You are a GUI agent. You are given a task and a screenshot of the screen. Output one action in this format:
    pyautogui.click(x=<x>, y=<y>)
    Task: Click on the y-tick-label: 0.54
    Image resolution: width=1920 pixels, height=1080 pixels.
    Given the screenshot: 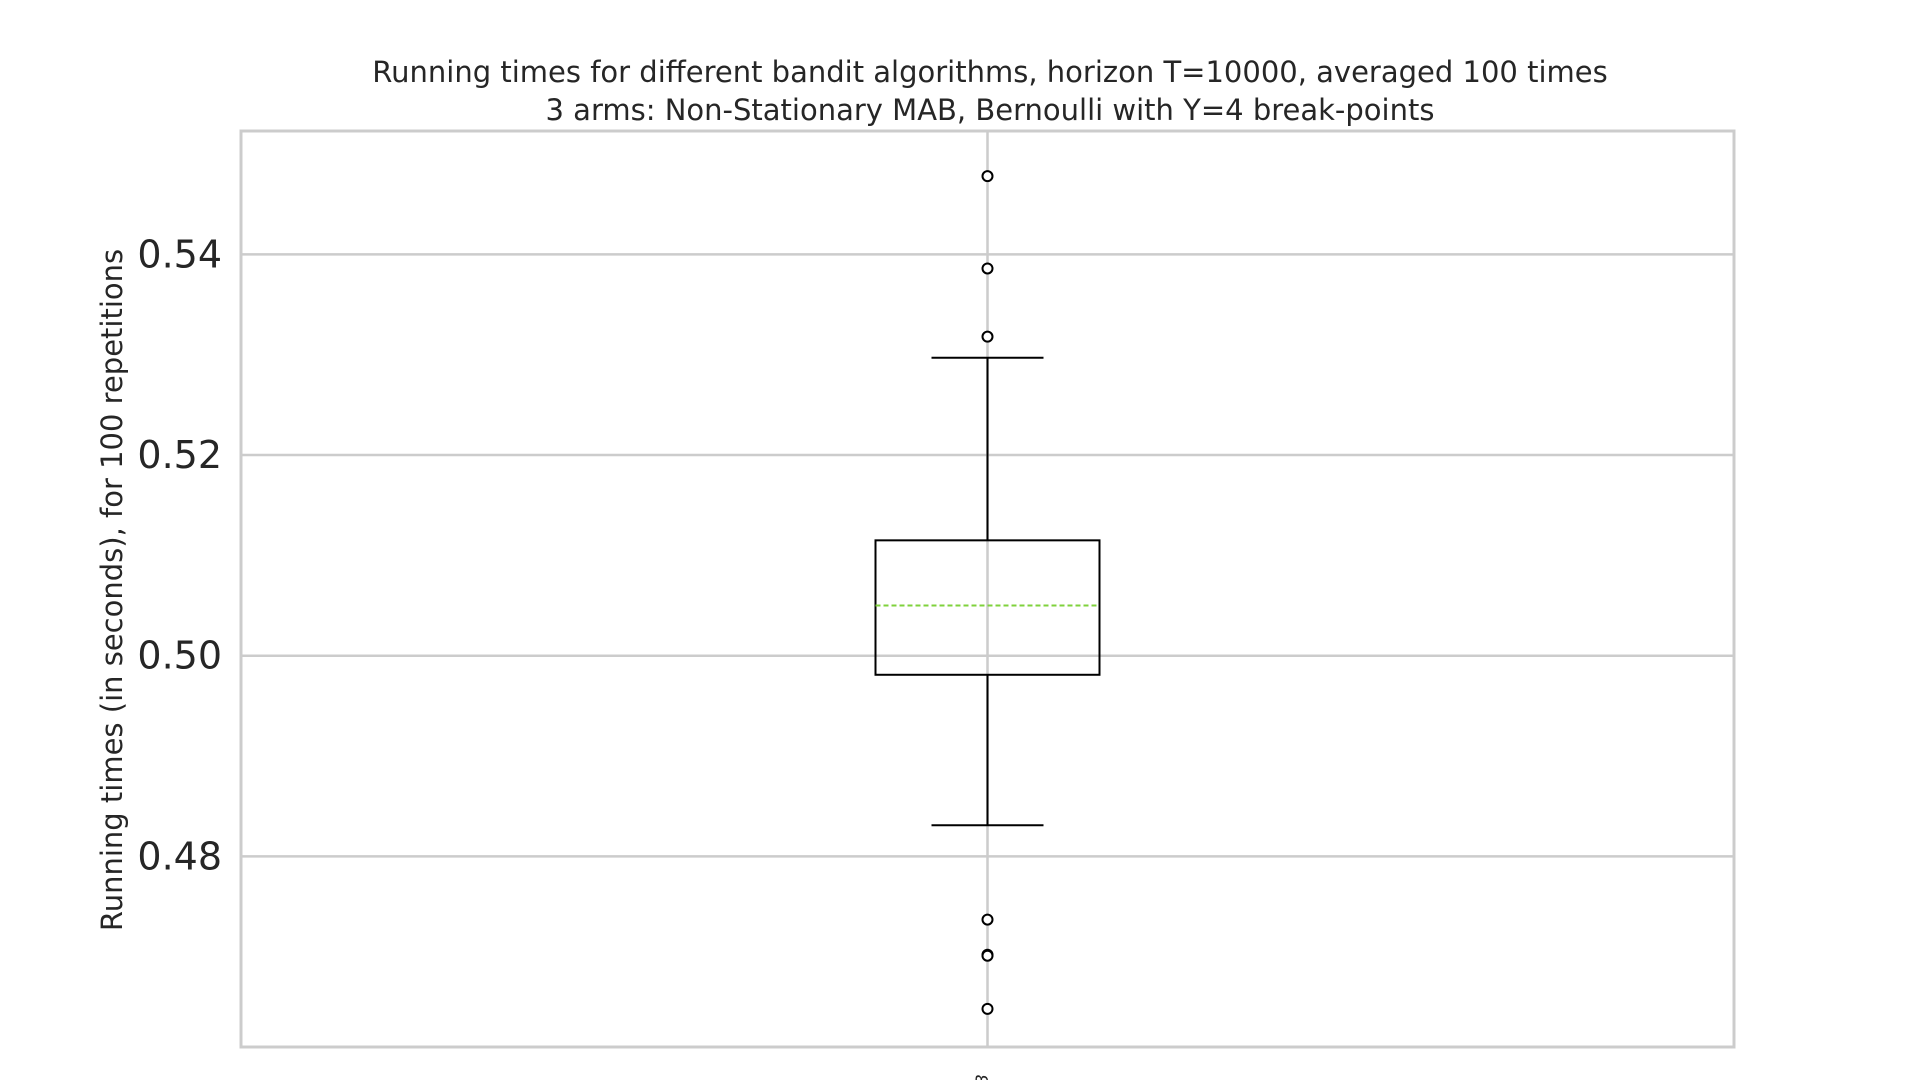 What is the action you would take?
    pyautogui.click(x=179, y=254)
    